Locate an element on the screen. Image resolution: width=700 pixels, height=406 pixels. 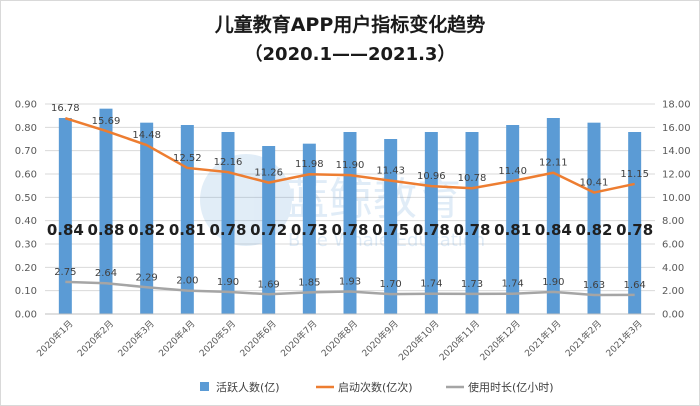
x-tick-label: 2020年7月 is located at coordinates (298, 338).